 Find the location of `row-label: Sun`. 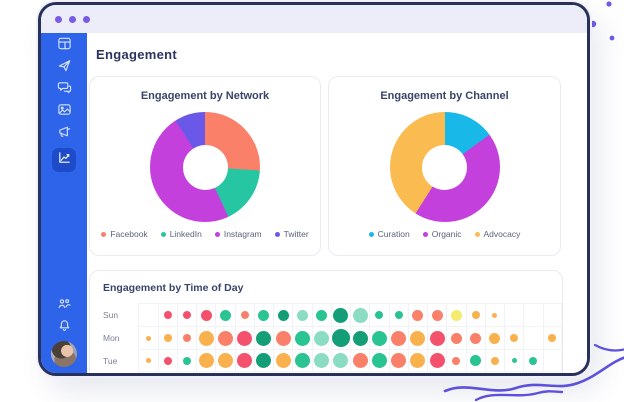

row-label: Sun is located at coordinates (111, 314).